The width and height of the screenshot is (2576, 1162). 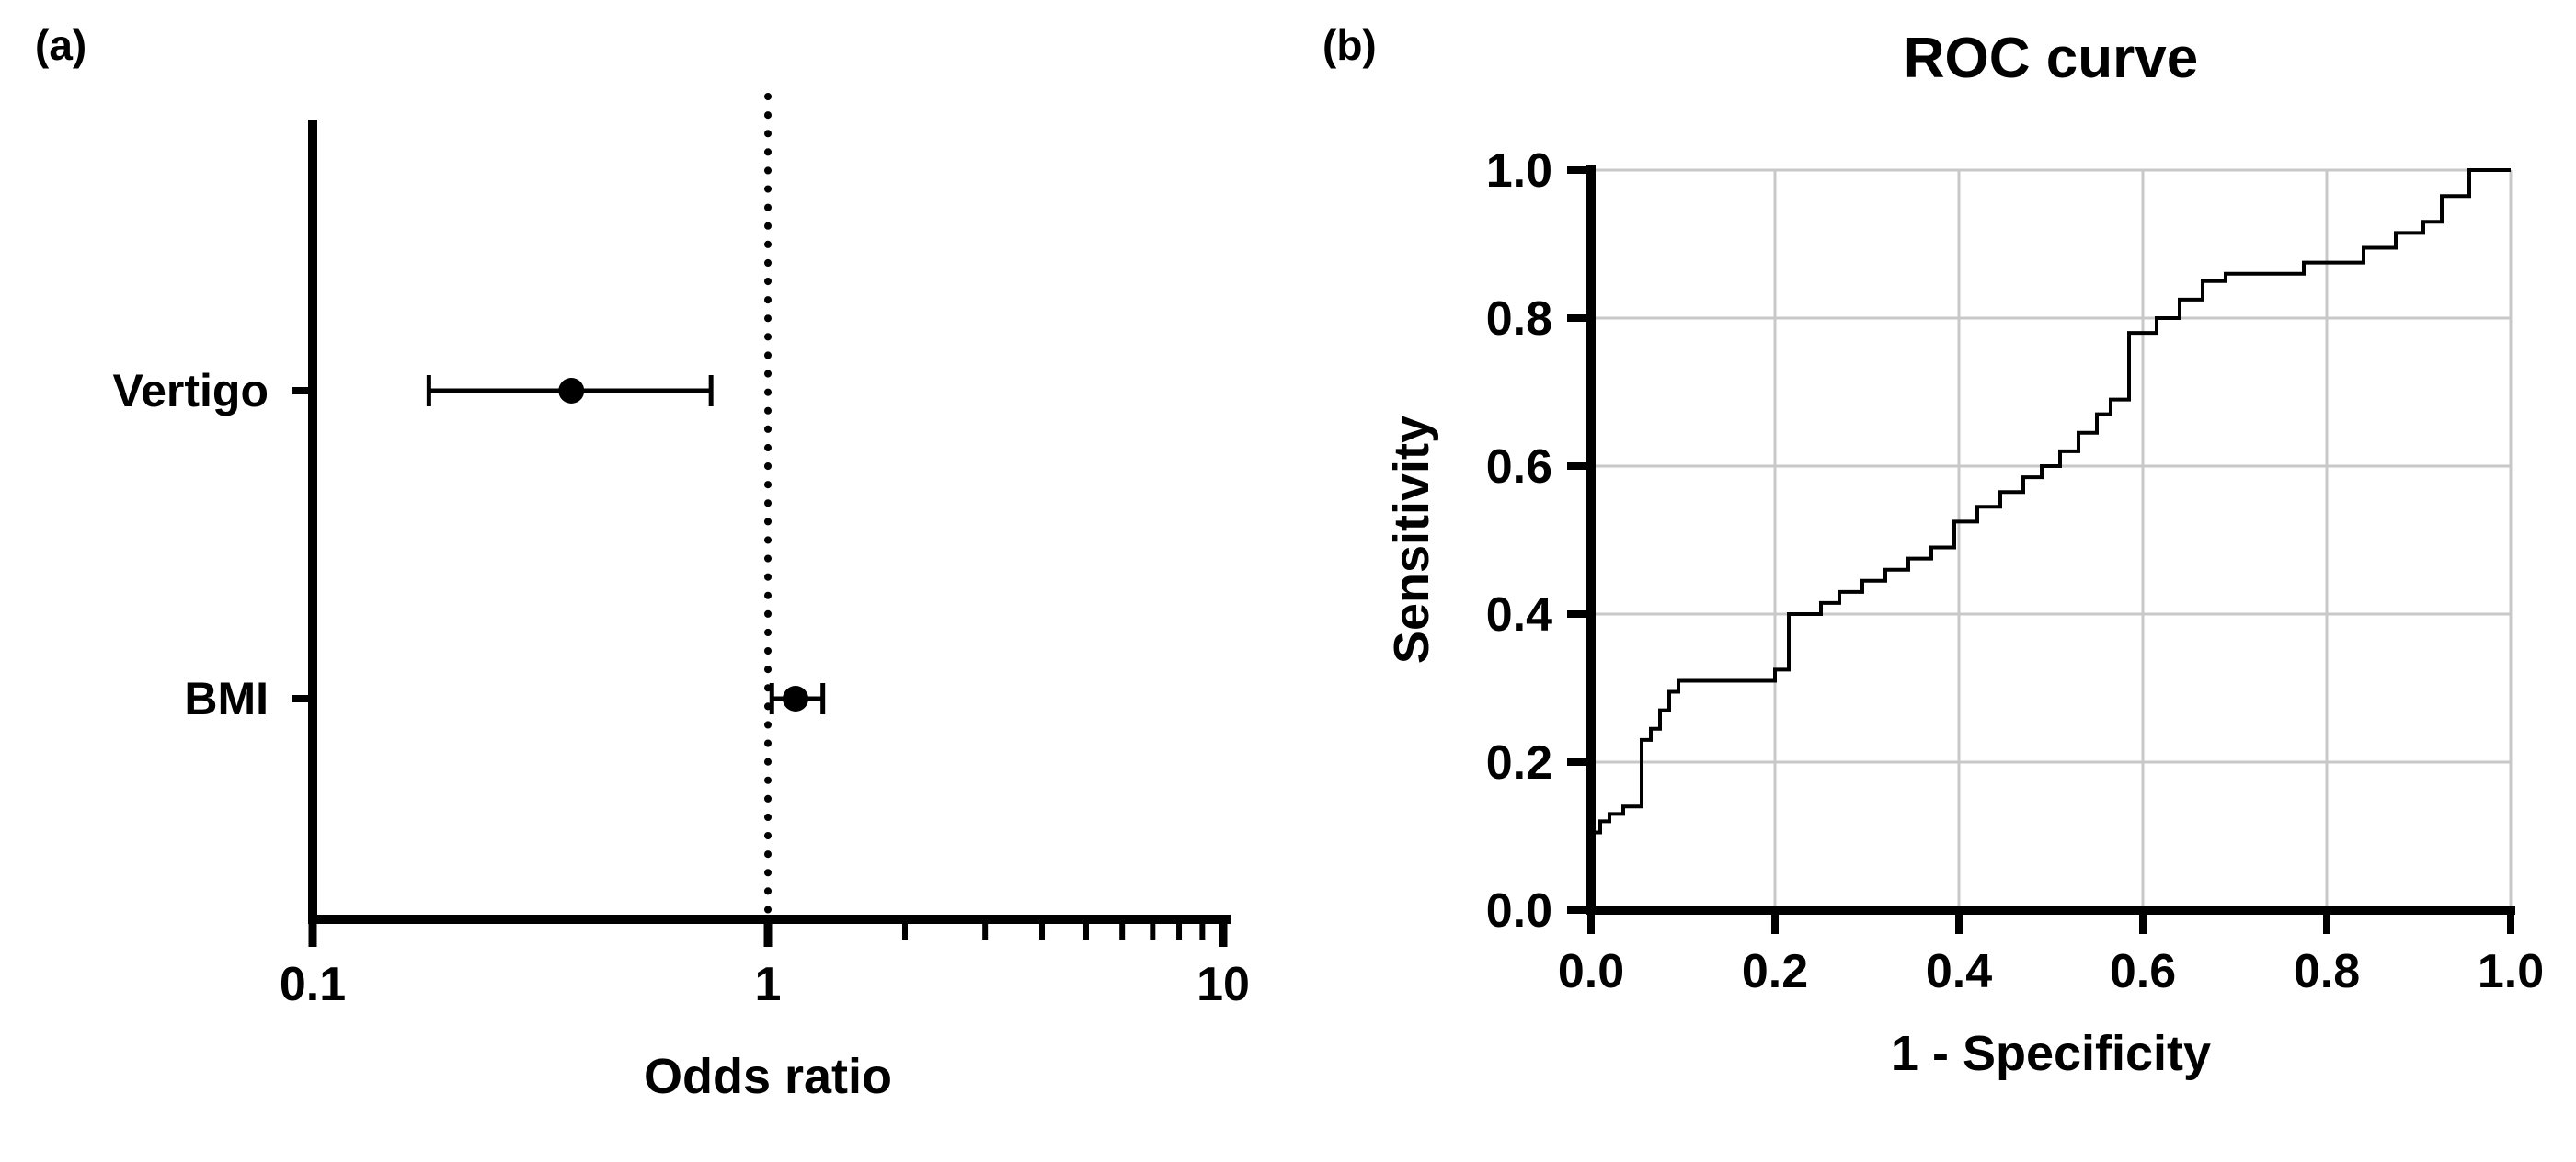 What do you see at coordinates (2511, 972) in the screenshot?
I see `x-tick-label: 1.0` at bounding box center [2511, 972].